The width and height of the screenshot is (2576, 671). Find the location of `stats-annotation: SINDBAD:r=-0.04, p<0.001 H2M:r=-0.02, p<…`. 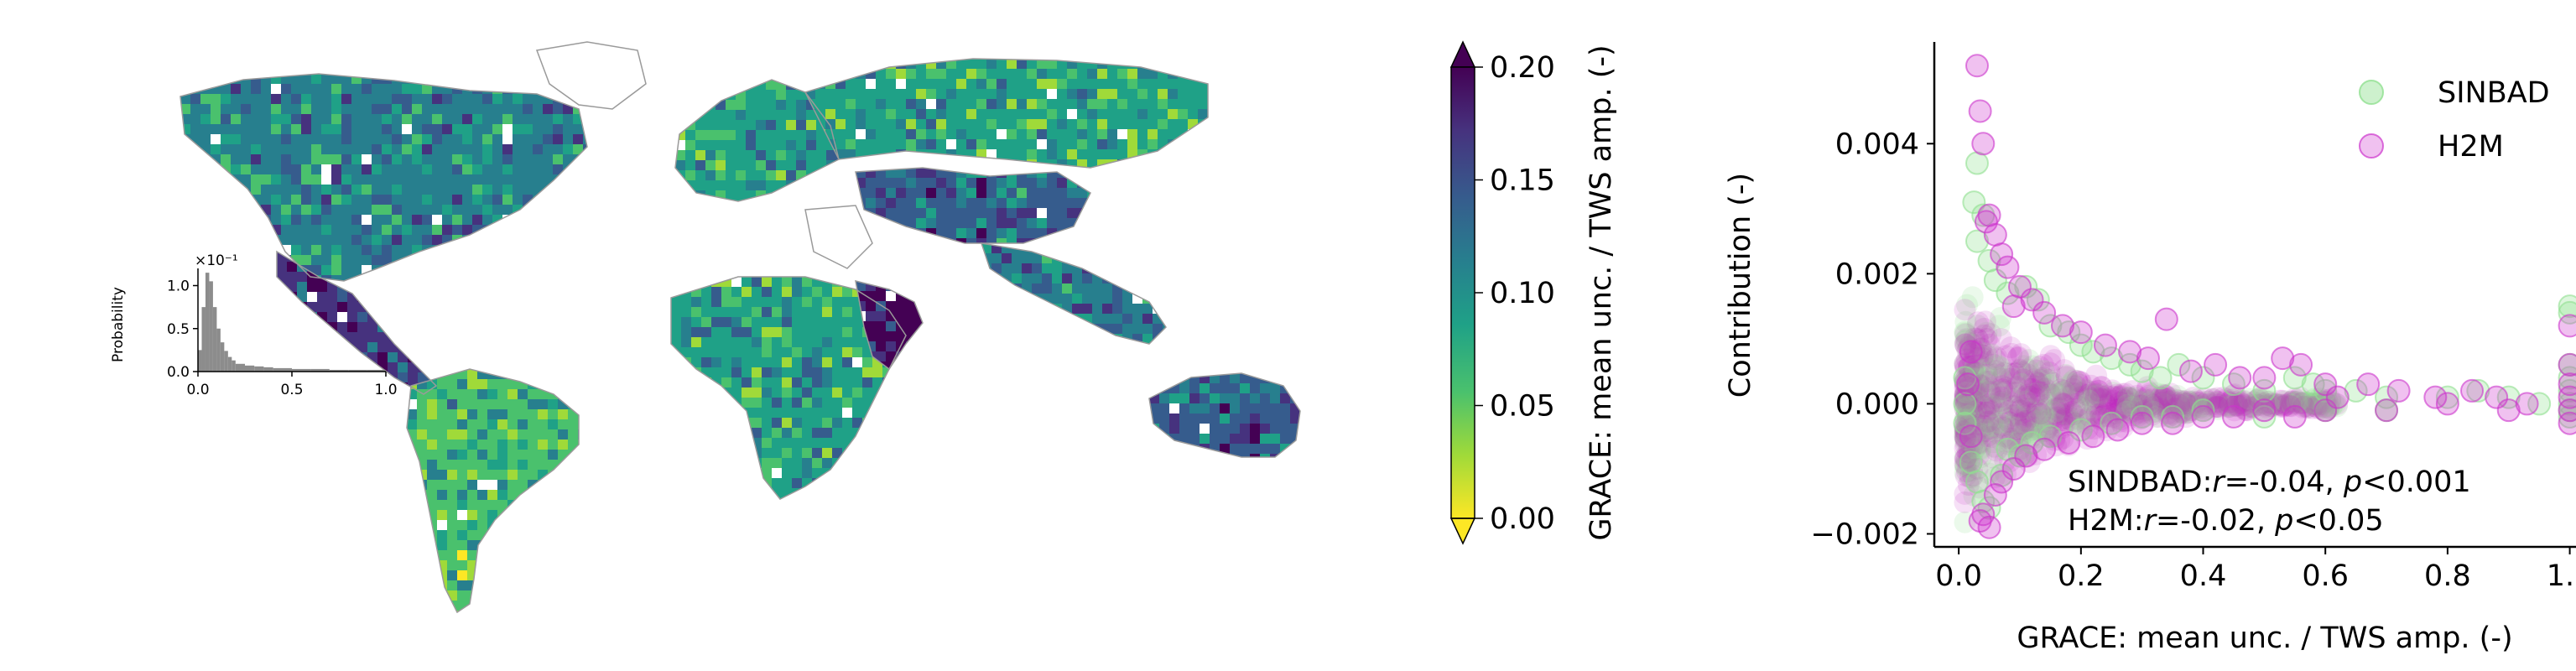

stats-annotation: SINDBAD:r=-0.04, p<0.001 H2M:r=-0.02, p<… is located at coordinates (2269, 502).